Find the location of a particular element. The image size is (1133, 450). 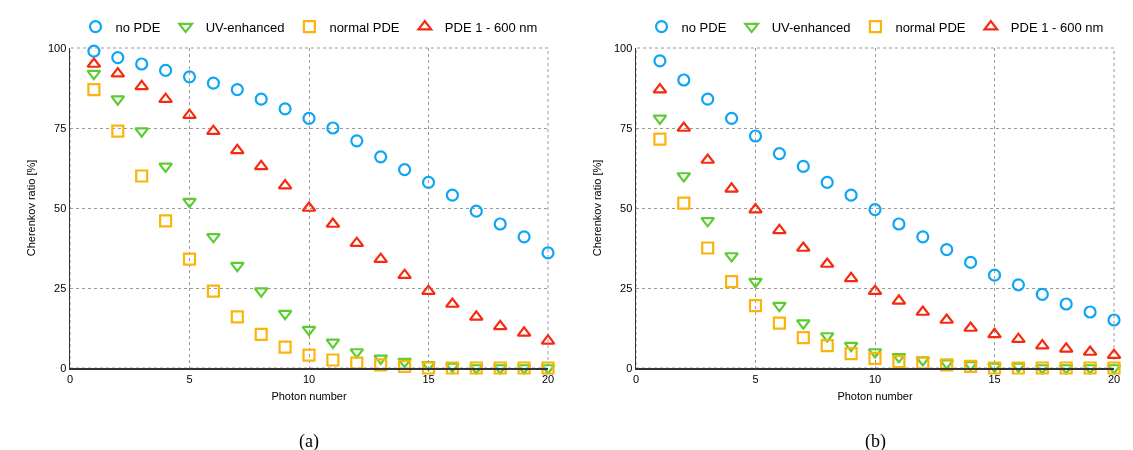

y-tick-label: 0 is located at coordinates (63, 367).